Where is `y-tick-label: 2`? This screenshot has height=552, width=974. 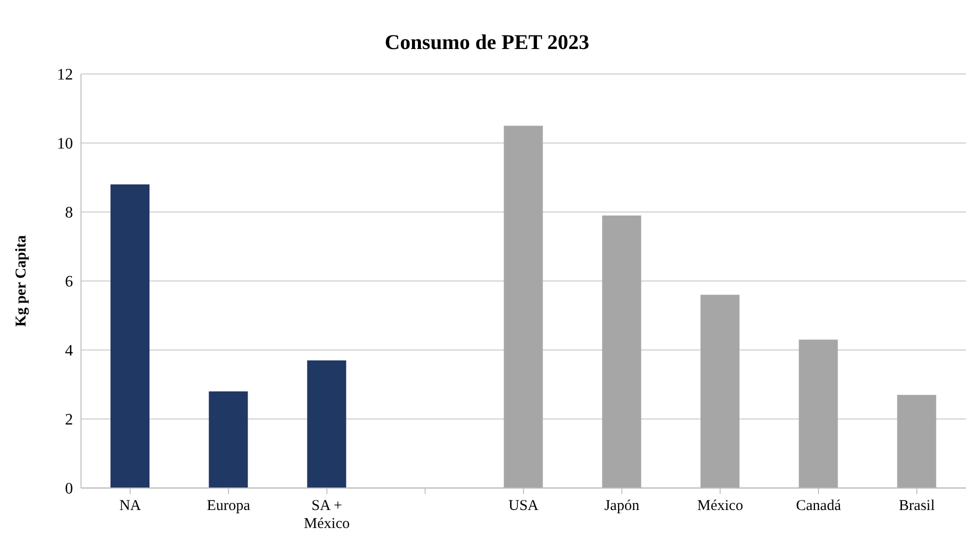
y-tick-label: 2 is located at coordinates (69, 420).